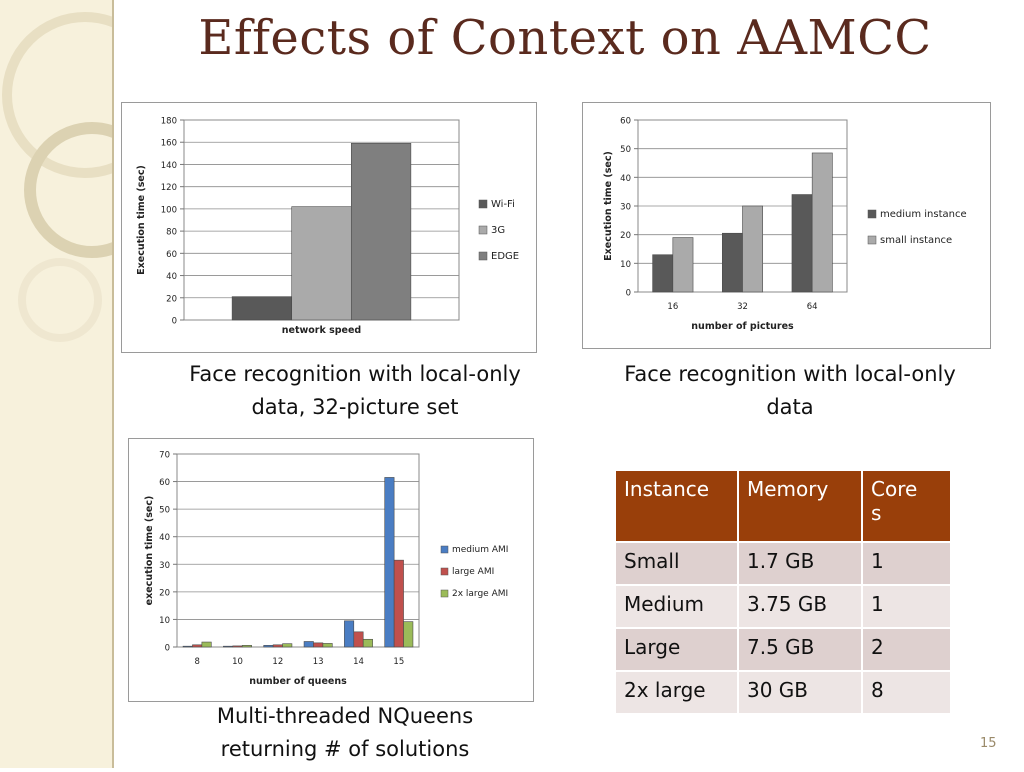 The image size is (1024, 772). Describe the element at coordinates (800, 506) in the screenshot. I see `header-memory: Memory` at that location.